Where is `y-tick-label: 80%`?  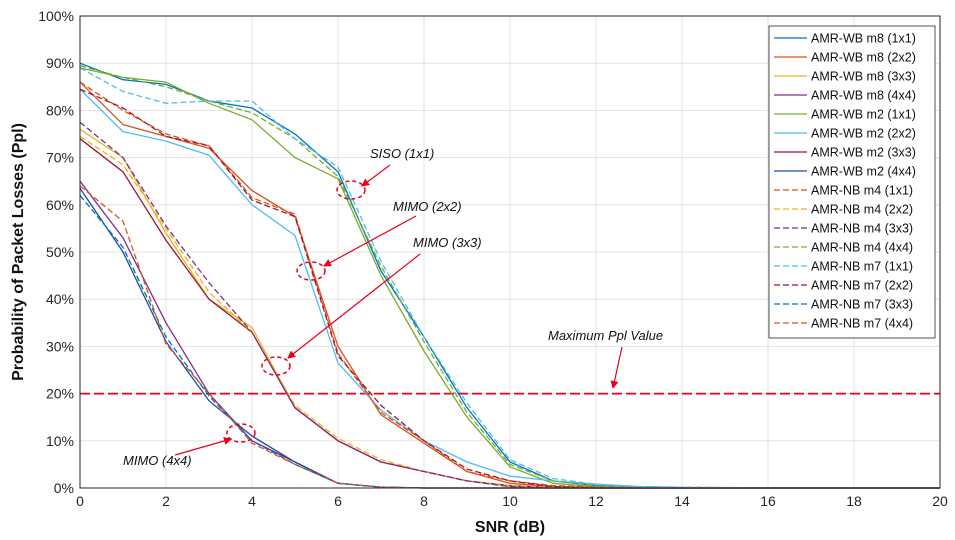
y-tick-label: 80% is located at coordinates (60, 110).